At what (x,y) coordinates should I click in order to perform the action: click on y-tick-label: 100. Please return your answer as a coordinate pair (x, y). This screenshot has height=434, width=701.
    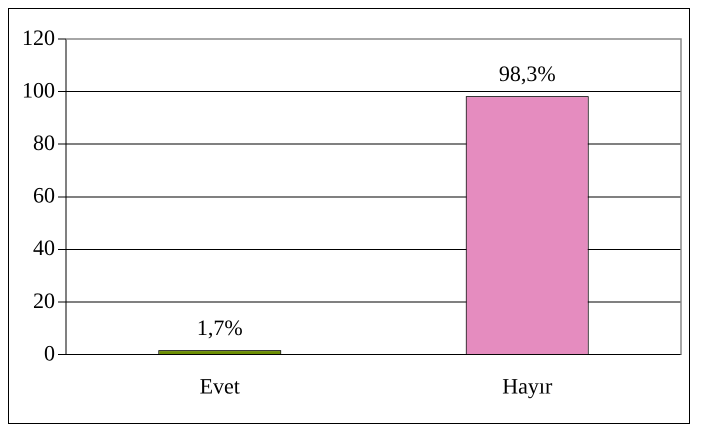
    Looking at the image, I should click on (38, 89).